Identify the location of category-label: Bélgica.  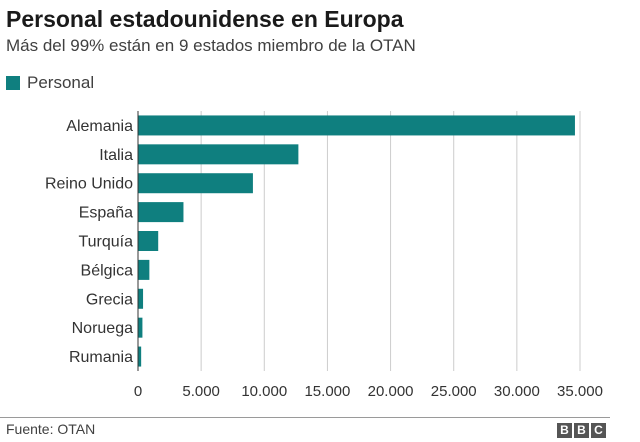
(107, 270).